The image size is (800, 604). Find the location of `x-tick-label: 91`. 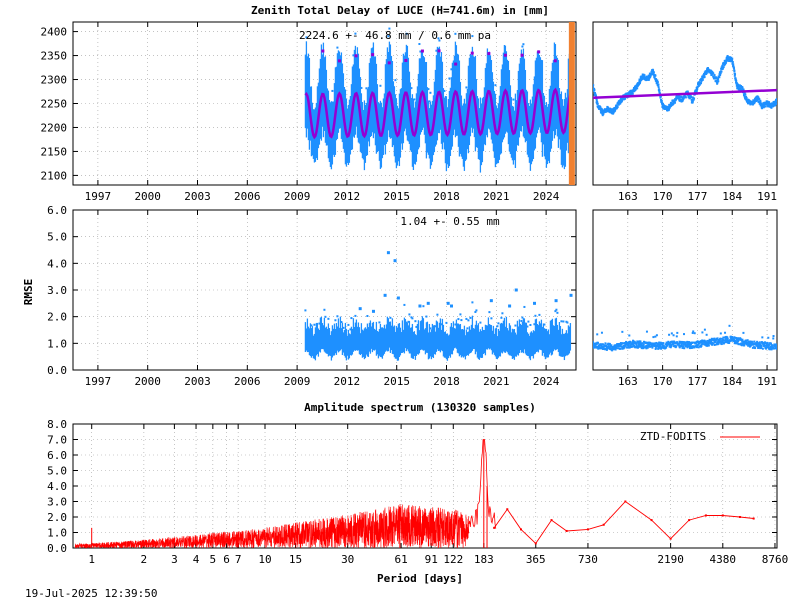

x-tick-label: 91 is located at coordinates (431, 559).